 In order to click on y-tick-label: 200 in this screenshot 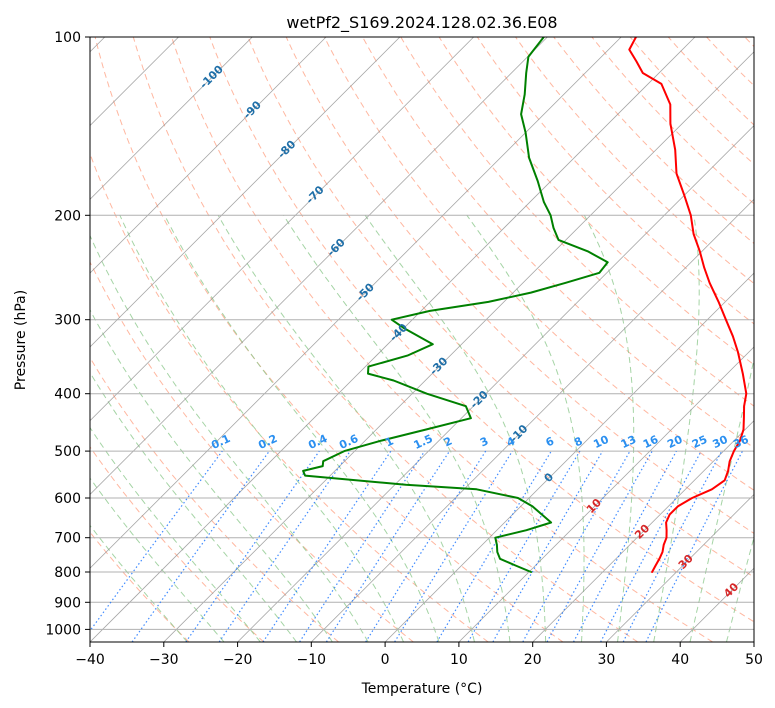, I will do `click(67, 216)`.